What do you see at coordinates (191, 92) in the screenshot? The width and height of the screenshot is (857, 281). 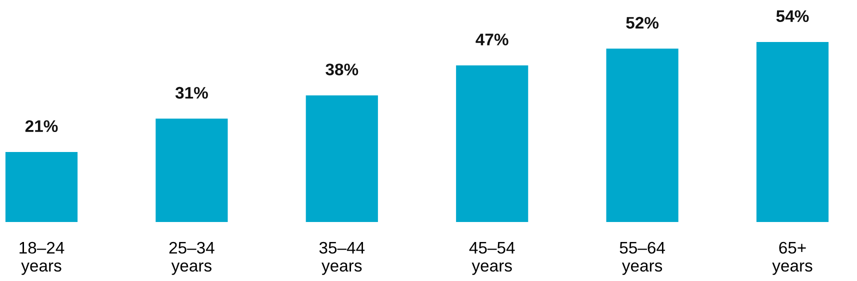 I see `data-label: 31%` at bounding box center [191, 92].